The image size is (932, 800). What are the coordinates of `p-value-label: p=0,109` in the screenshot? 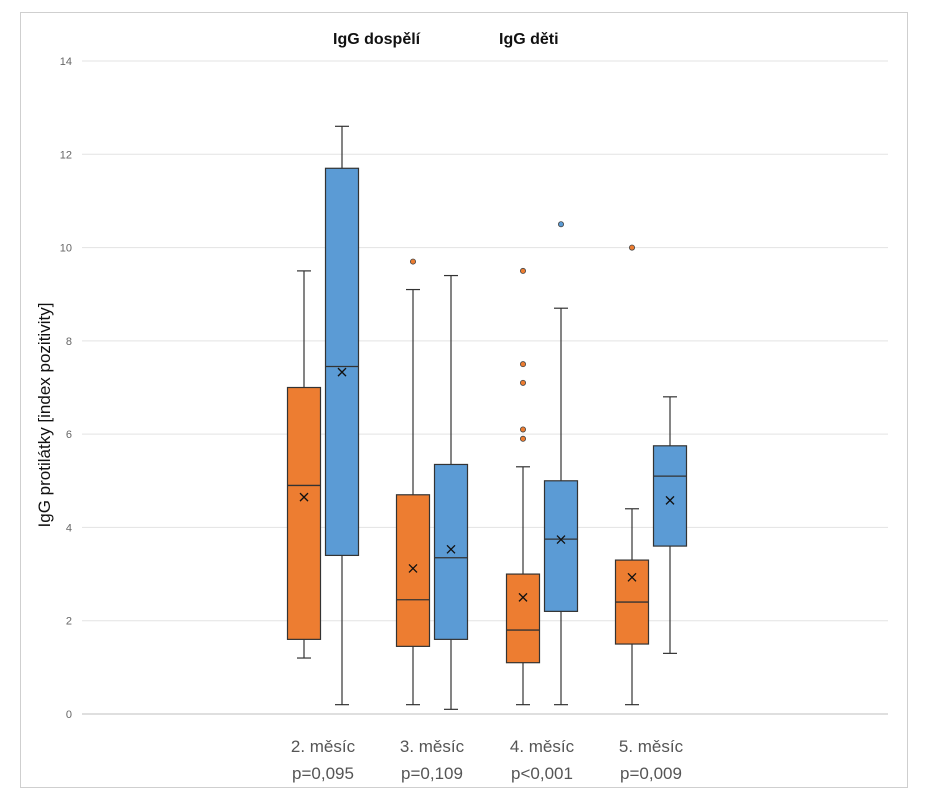 It's located at (432, 773).